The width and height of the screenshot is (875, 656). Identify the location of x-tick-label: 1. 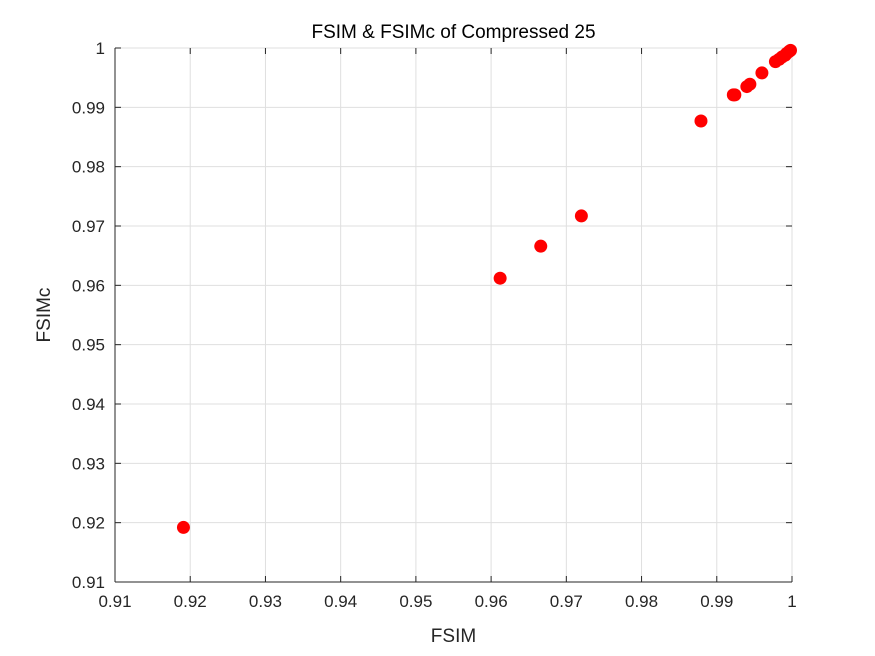
(791, 601).